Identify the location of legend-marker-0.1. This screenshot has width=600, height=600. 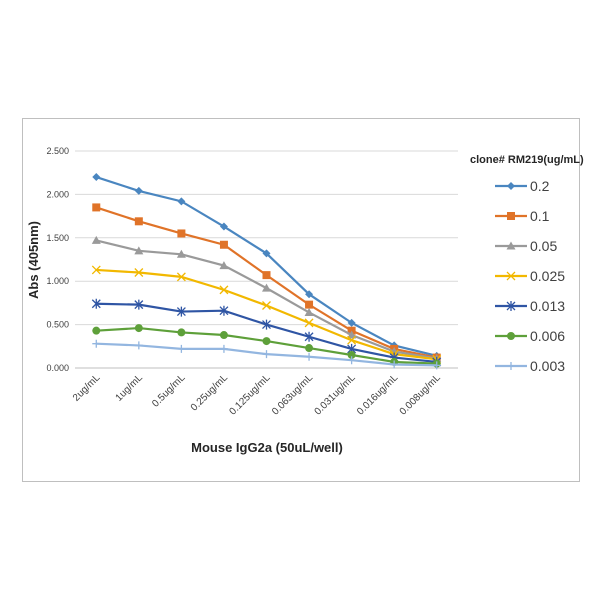
(511, 216).